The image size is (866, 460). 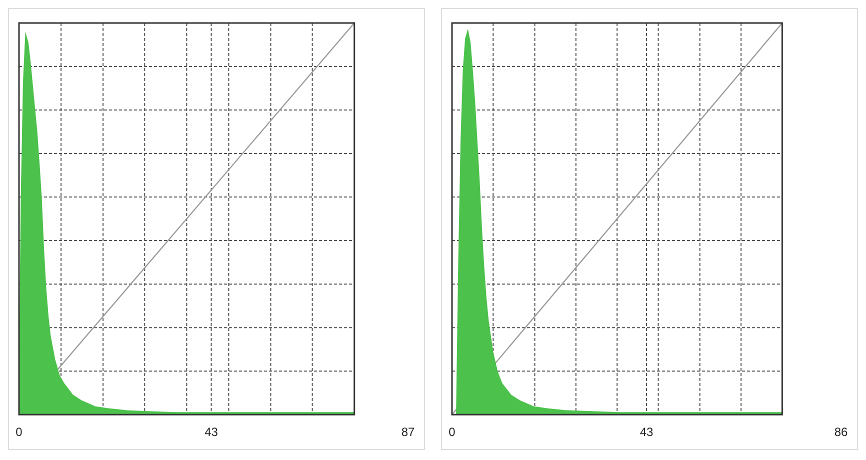 What do you see at coordinates (841, 432) in the screenshot?
I see `x-tick-label: 86` at bounding box center [841, 432].